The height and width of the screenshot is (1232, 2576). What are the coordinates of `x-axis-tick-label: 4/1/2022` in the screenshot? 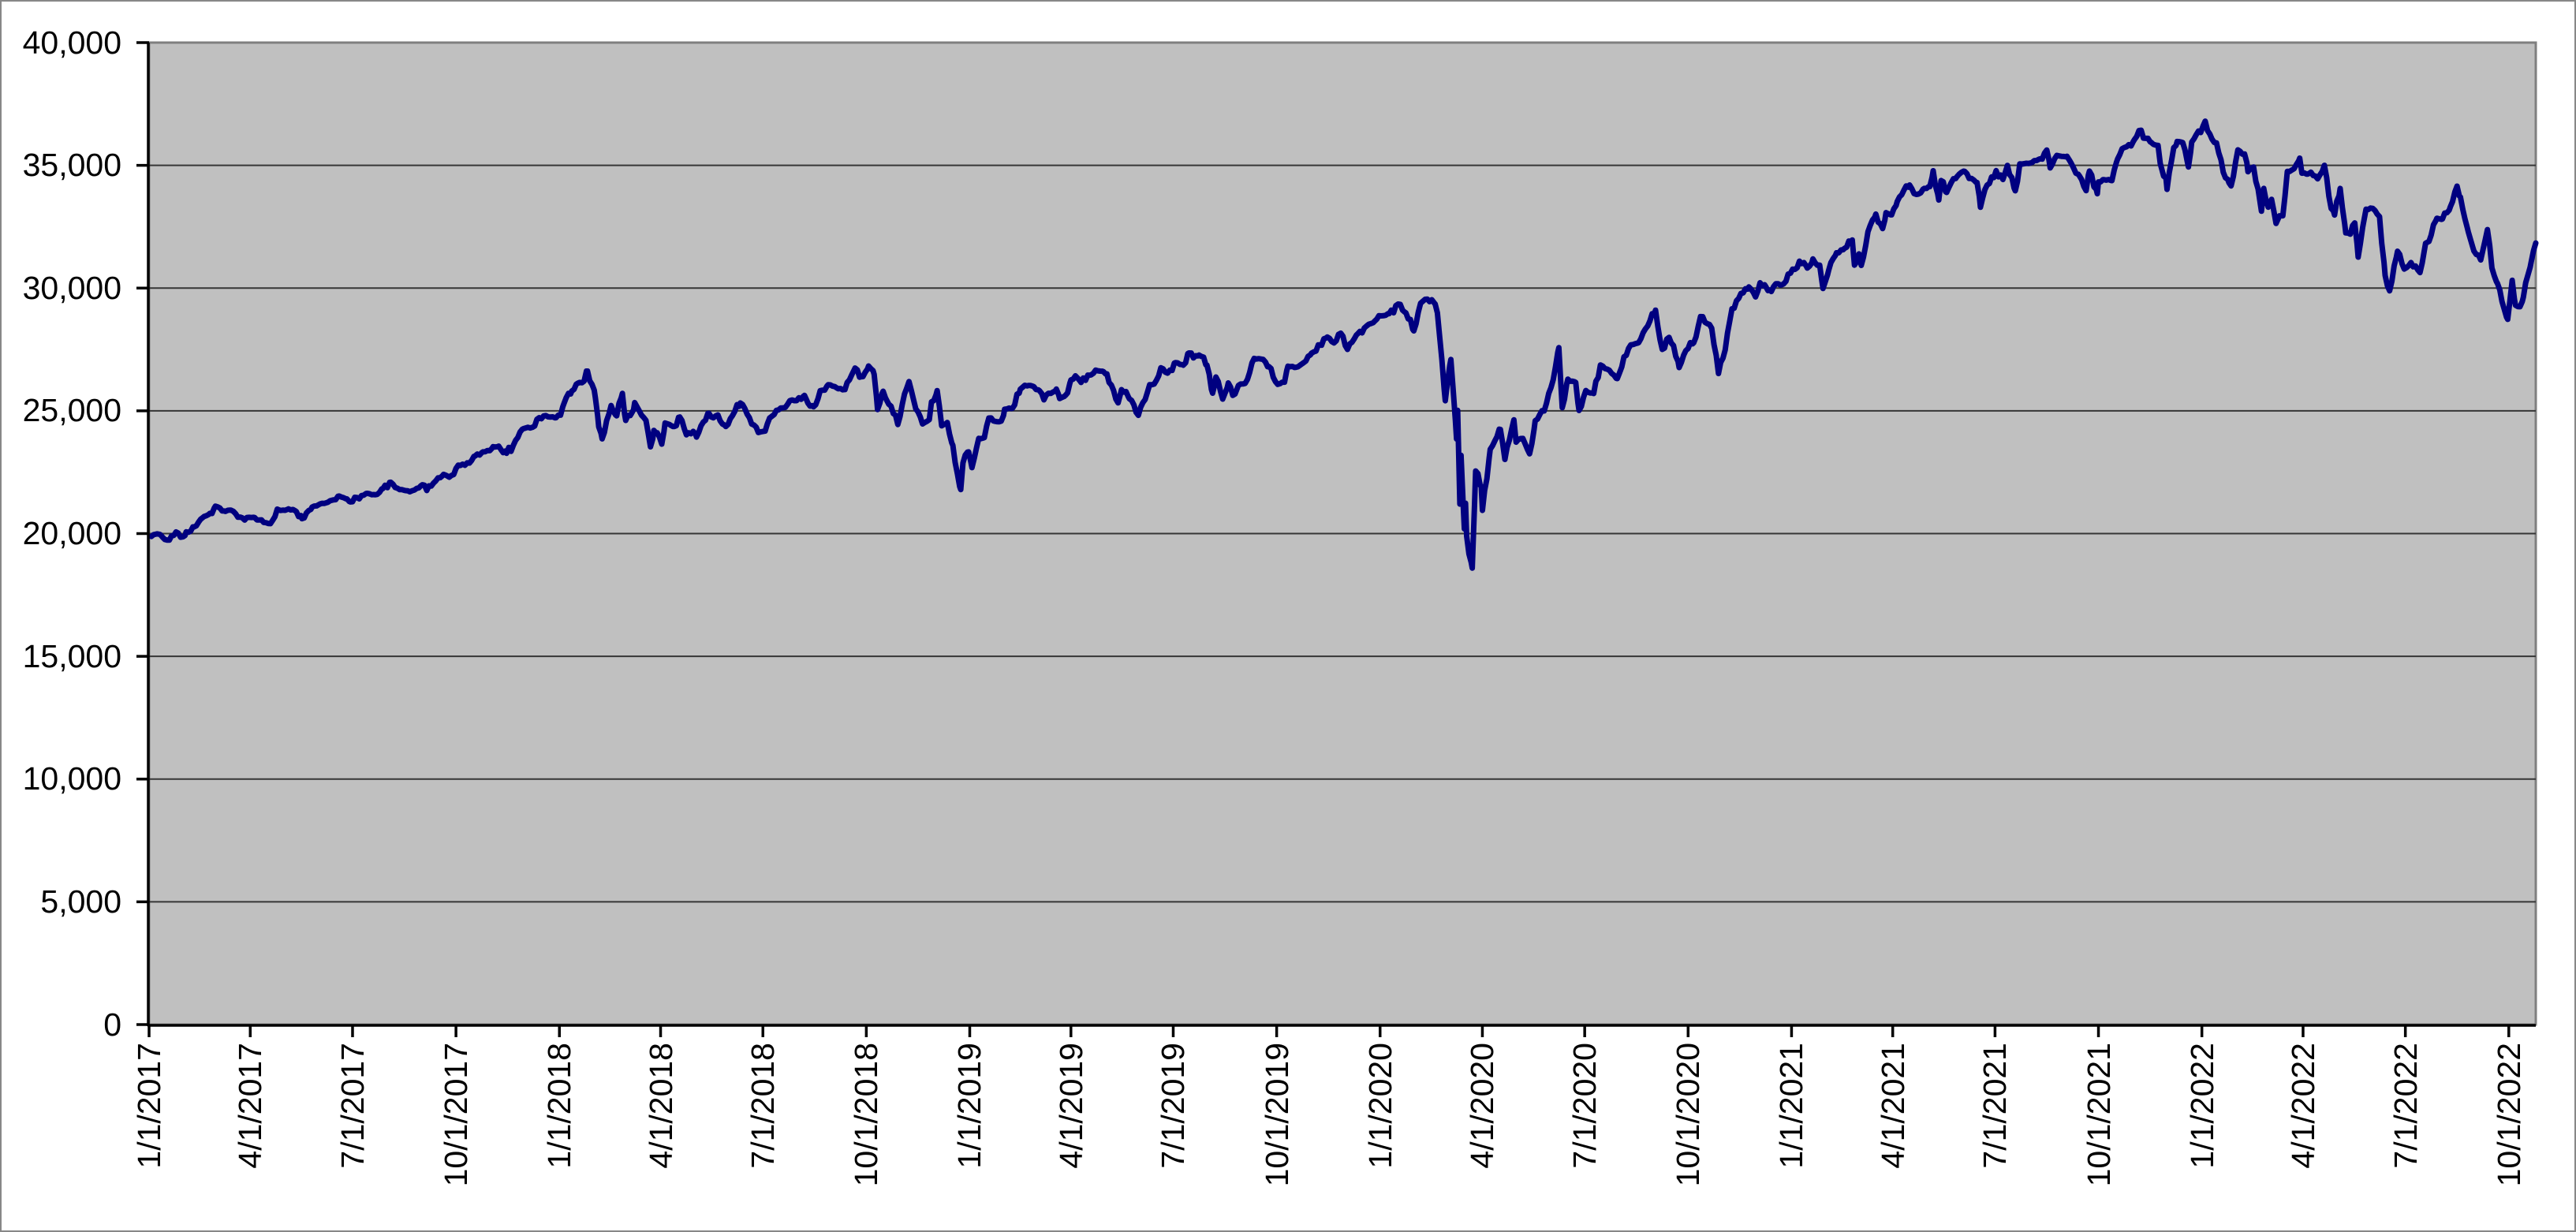 It's located at (2302, 1106).